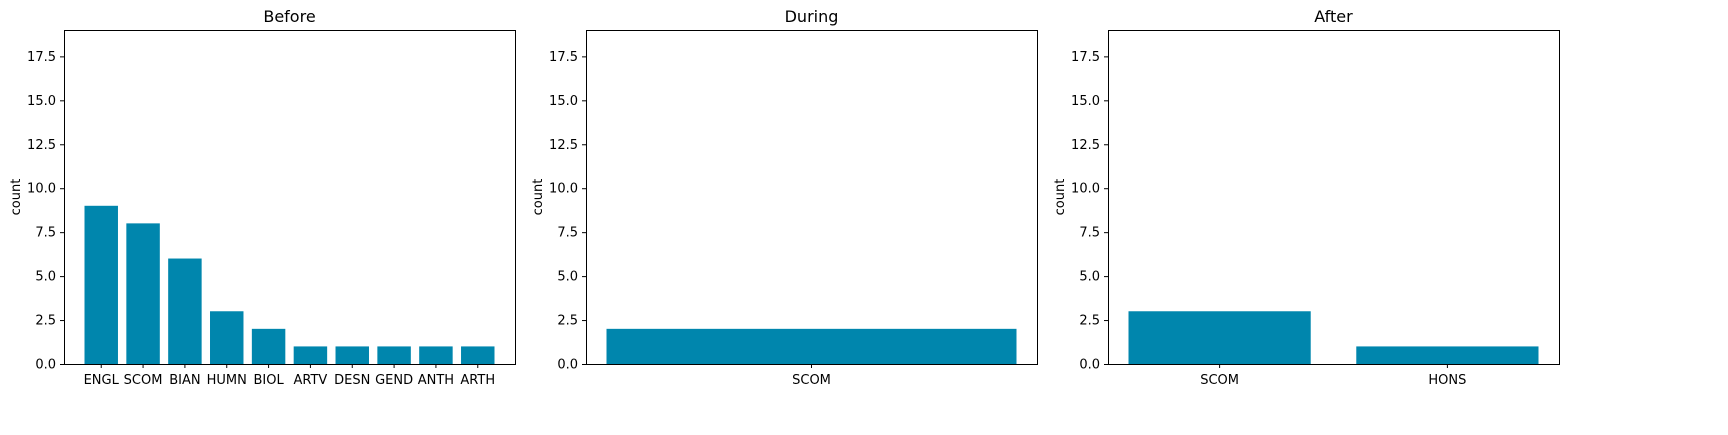 The height and width of the screenshot is (435, 1728). I want to click on x-tick-label: ARTV, so click(311, 380).